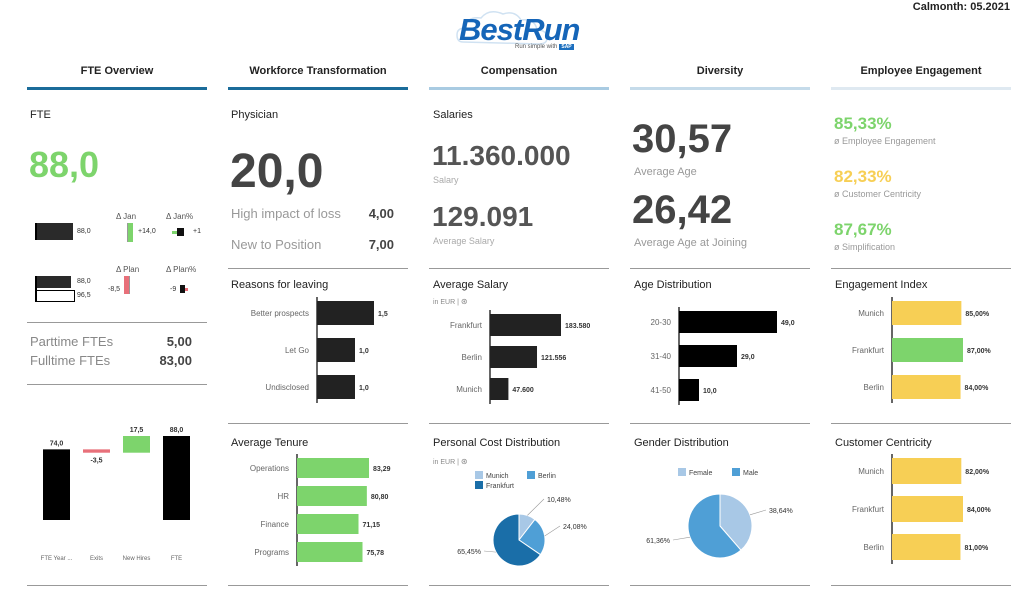 The image size is (1024, 597). I want to click on column-title-compensation: Compensation, so click(519, 71).